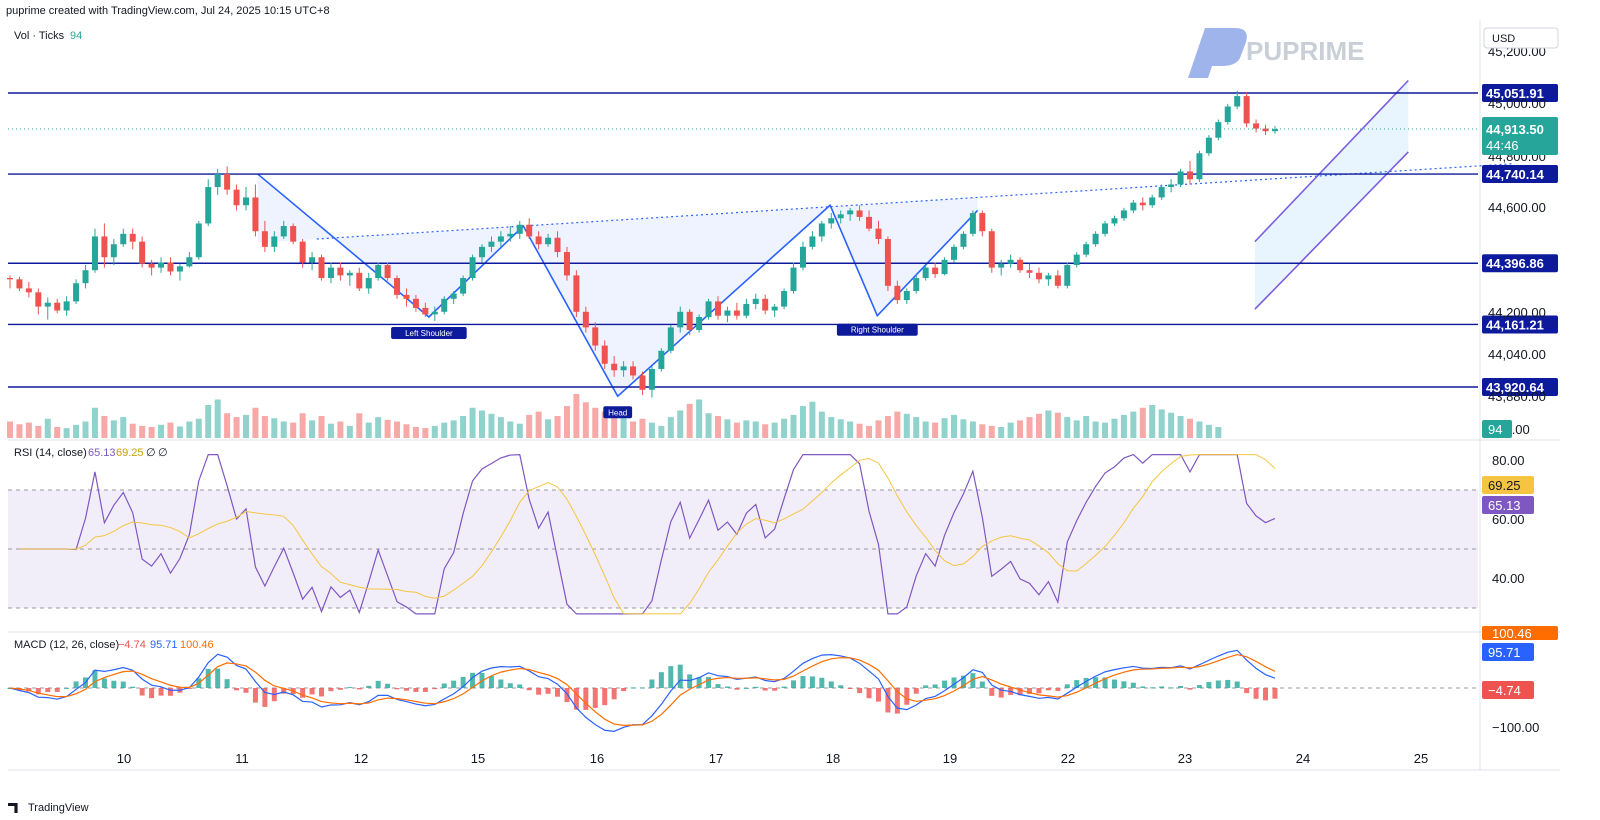 The width and height of the screenshot is (1600, 820). I want to click on price-tick-label: 44,200.00, so click(1517, 312).